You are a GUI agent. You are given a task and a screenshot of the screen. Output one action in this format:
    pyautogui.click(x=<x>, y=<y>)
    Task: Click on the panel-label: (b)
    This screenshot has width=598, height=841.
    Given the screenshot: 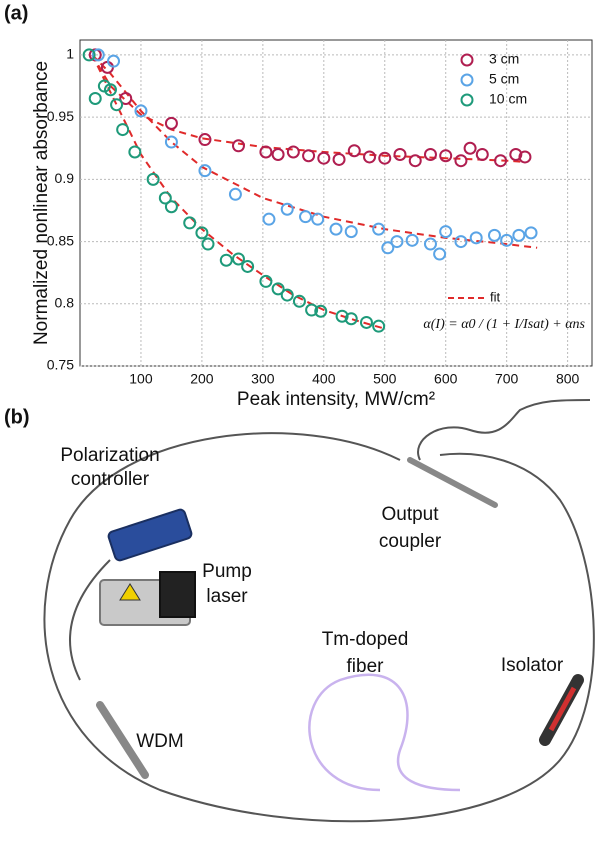 What is the action you would take?
    pyautogui.click(x=17, y=417)
    